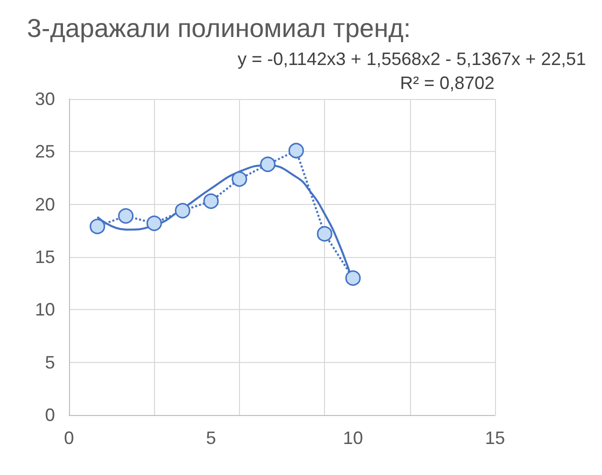 This screenshot has height=475, width=602. What do you see at coordinates (49, 362) in the screenshot?
I see `y-tick-label: 5` at bounding box center [49, 362].